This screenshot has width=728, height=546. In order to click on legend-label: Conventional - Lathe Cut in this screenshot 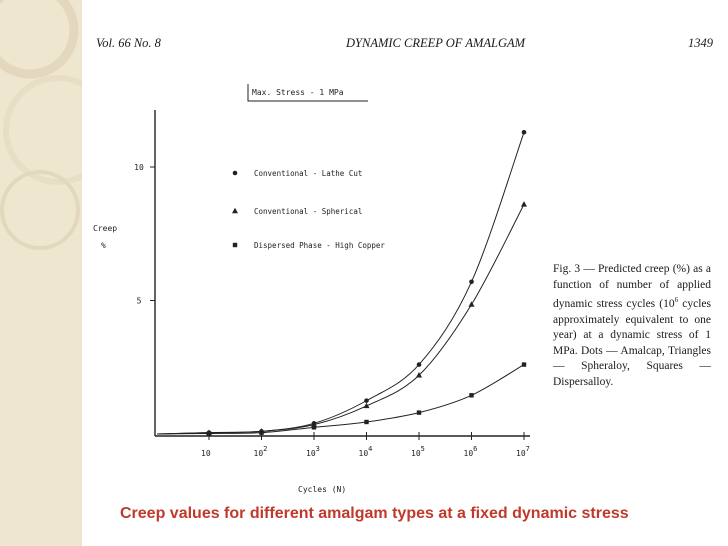, I will do `click(308, 173)`.